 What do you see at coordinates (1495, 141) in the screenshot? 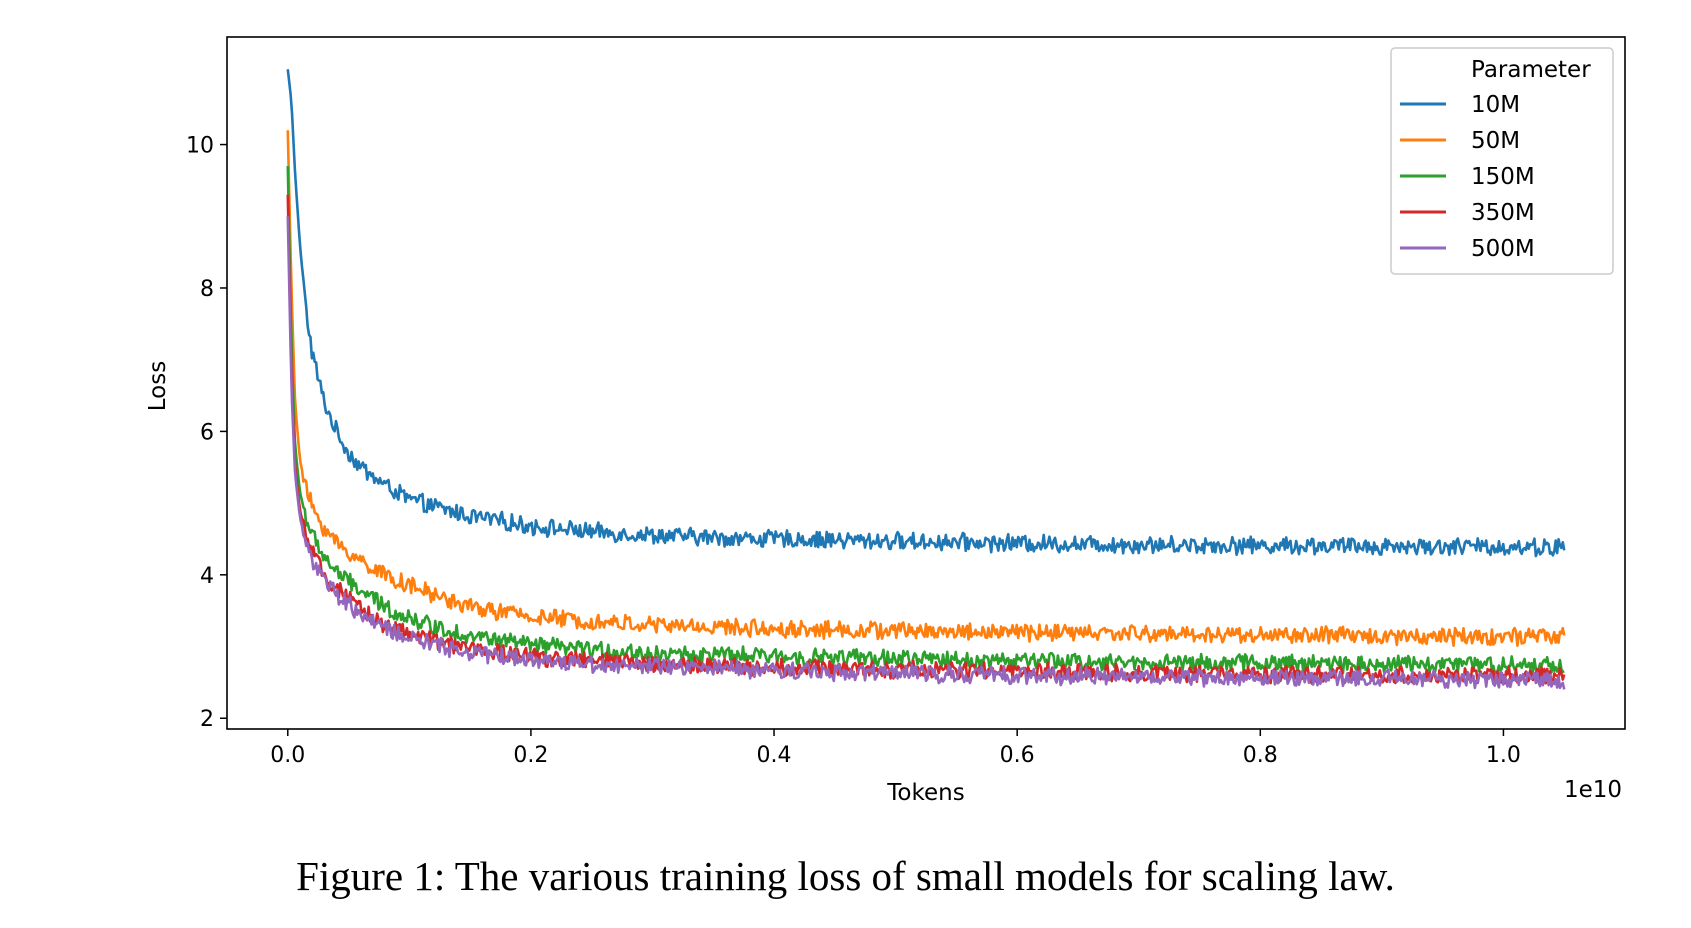
I see `legend-label-50M: 50M` at bounding box center [1495, 141].